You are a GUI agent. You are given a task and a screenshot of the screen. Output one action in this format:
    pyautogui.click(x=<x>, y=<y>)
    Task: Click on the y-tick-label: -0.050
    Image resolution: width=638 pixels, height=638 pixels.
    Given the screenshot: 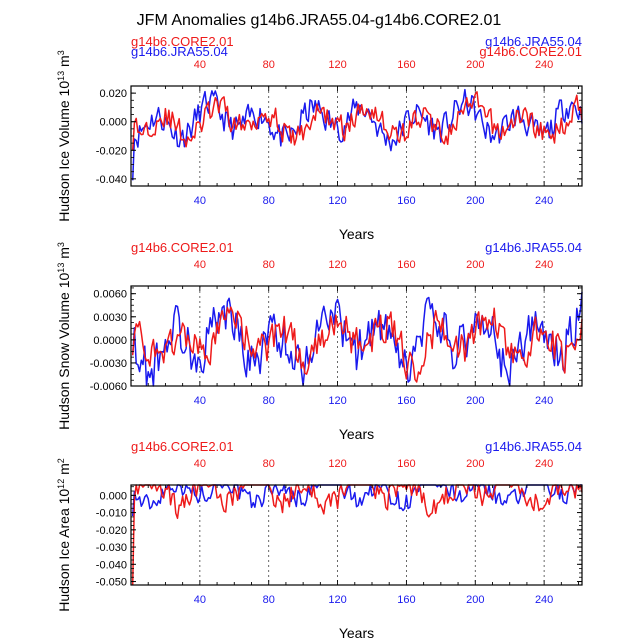 What is the action you would take?
    pyautogui.click(x=111, y=583)
    